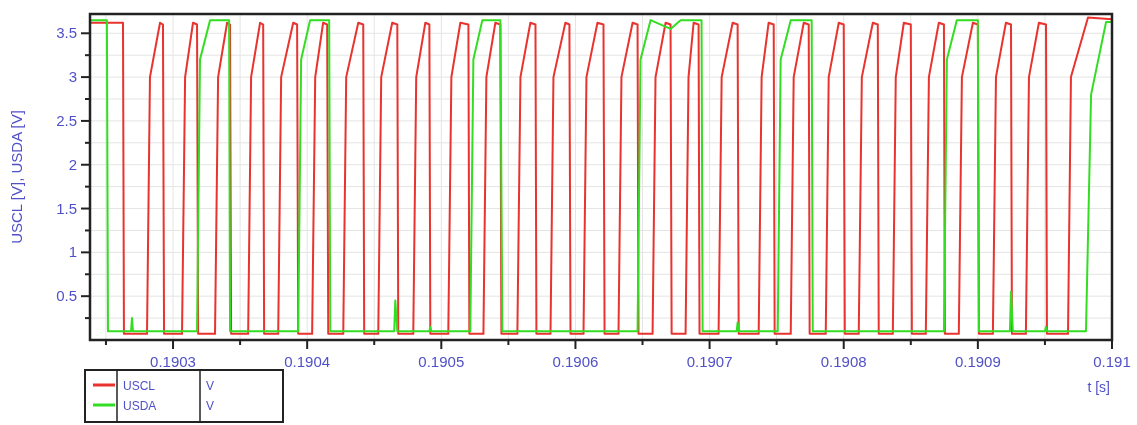  Describe the element at coordinates (441, 361) in the screenshot. I see `x-tick-label: 0.1905` at that location.